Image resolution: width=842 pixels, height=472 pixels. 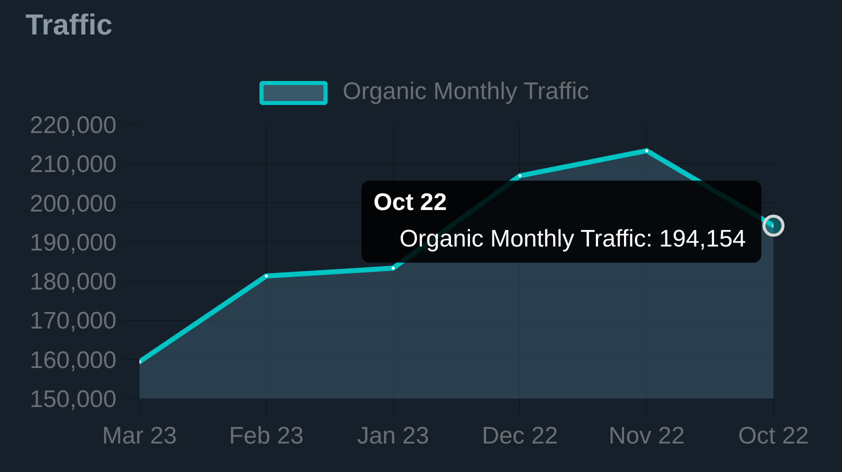 I want to click on y-tick-label: 190,000, so click(x=73, y=242).